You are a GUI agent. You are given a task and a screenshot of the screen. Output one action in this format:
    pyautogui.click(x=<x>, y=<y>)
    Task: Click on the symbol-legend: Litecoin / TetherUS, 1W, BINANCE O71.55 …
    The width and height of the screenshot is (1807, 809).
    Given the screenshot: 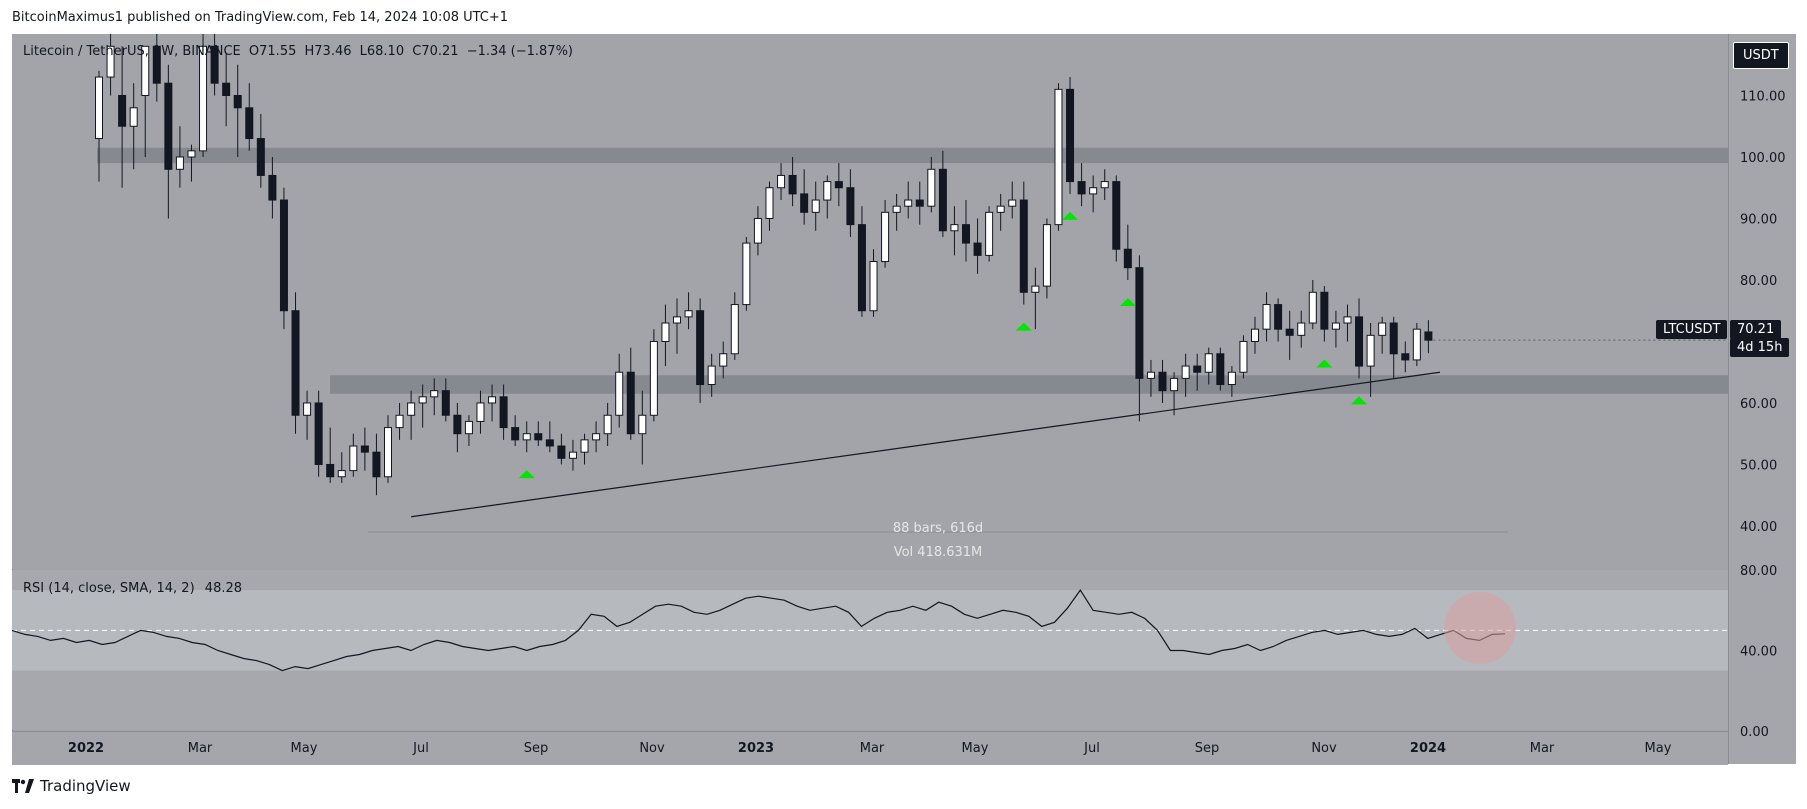 What is the action you would take?
    pyautogui.click(x=300, y=51)
    